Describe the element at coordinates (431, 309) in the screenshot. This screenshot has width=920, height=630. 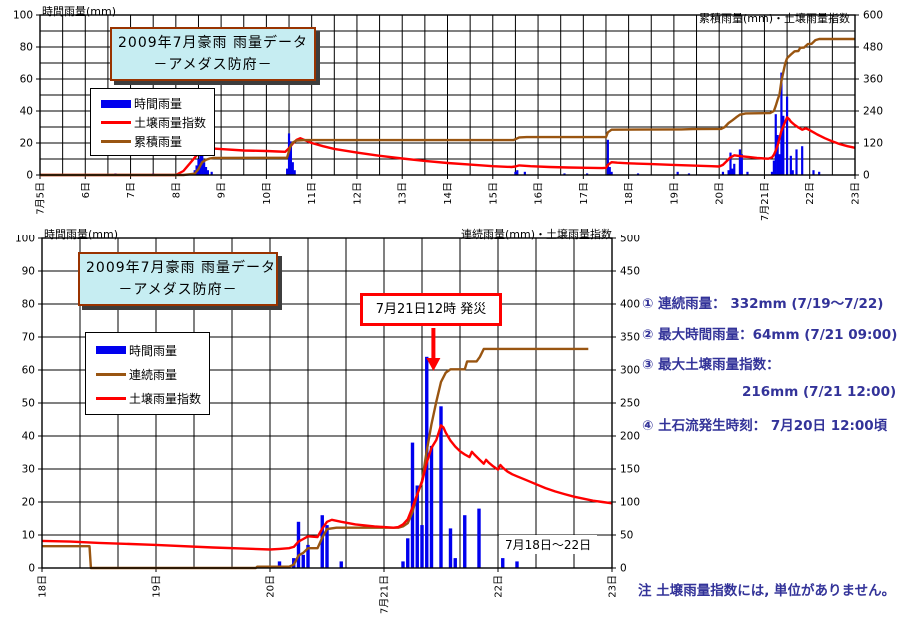
I see `disaster-annotation-box: 7月21日12時 発災` at that location.